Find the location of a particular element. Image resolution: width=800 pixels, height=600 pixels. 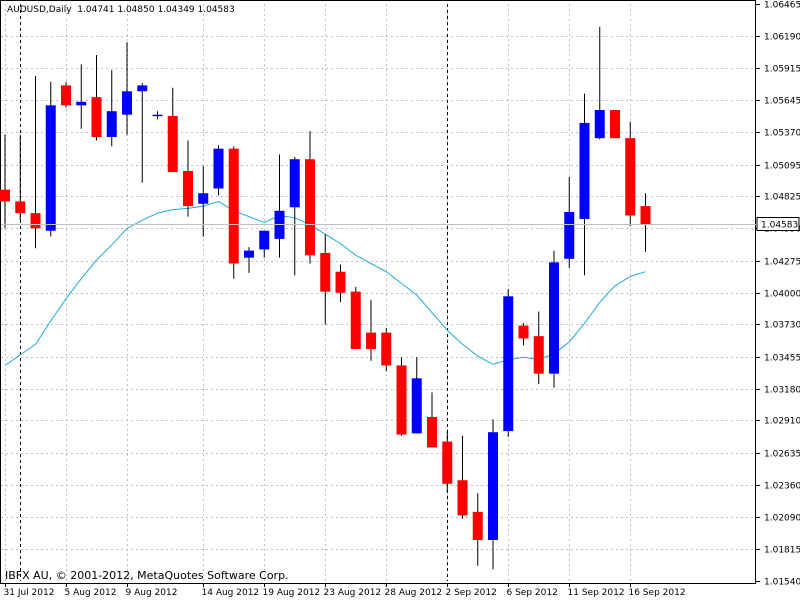

x-tick-label: 5 Aug 2012 is located at coordinates (91, 593).